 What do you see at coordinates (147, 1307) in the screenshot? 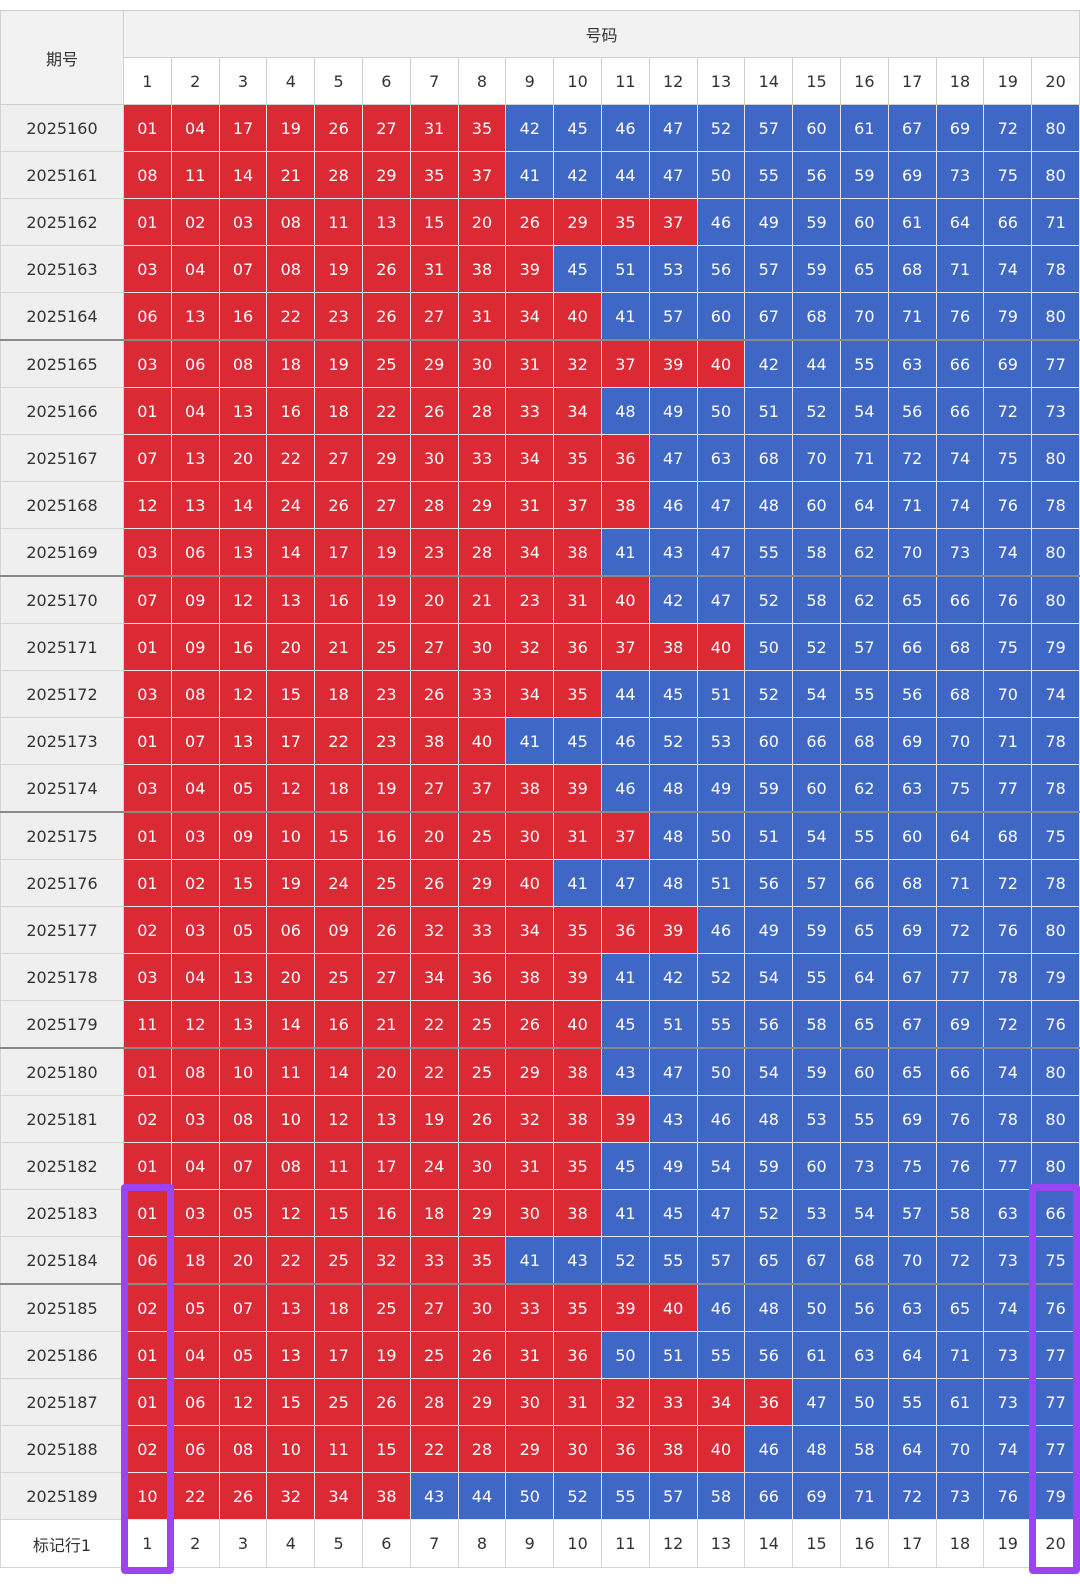
I see `number-cell: 02` at bounding box center [147, 1307].